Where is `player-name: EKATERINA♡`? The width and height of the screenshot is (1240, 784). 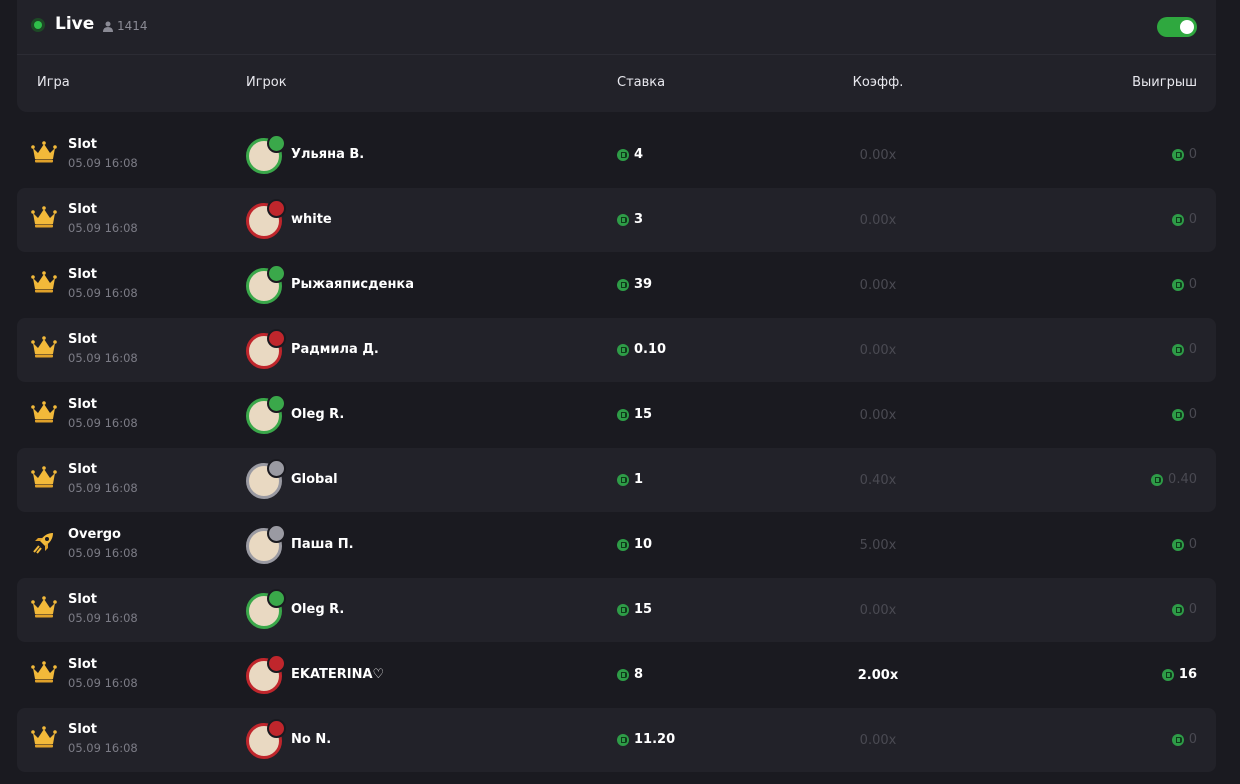 player-name: EKATERINA♡ is located at coordinates (338, 674).